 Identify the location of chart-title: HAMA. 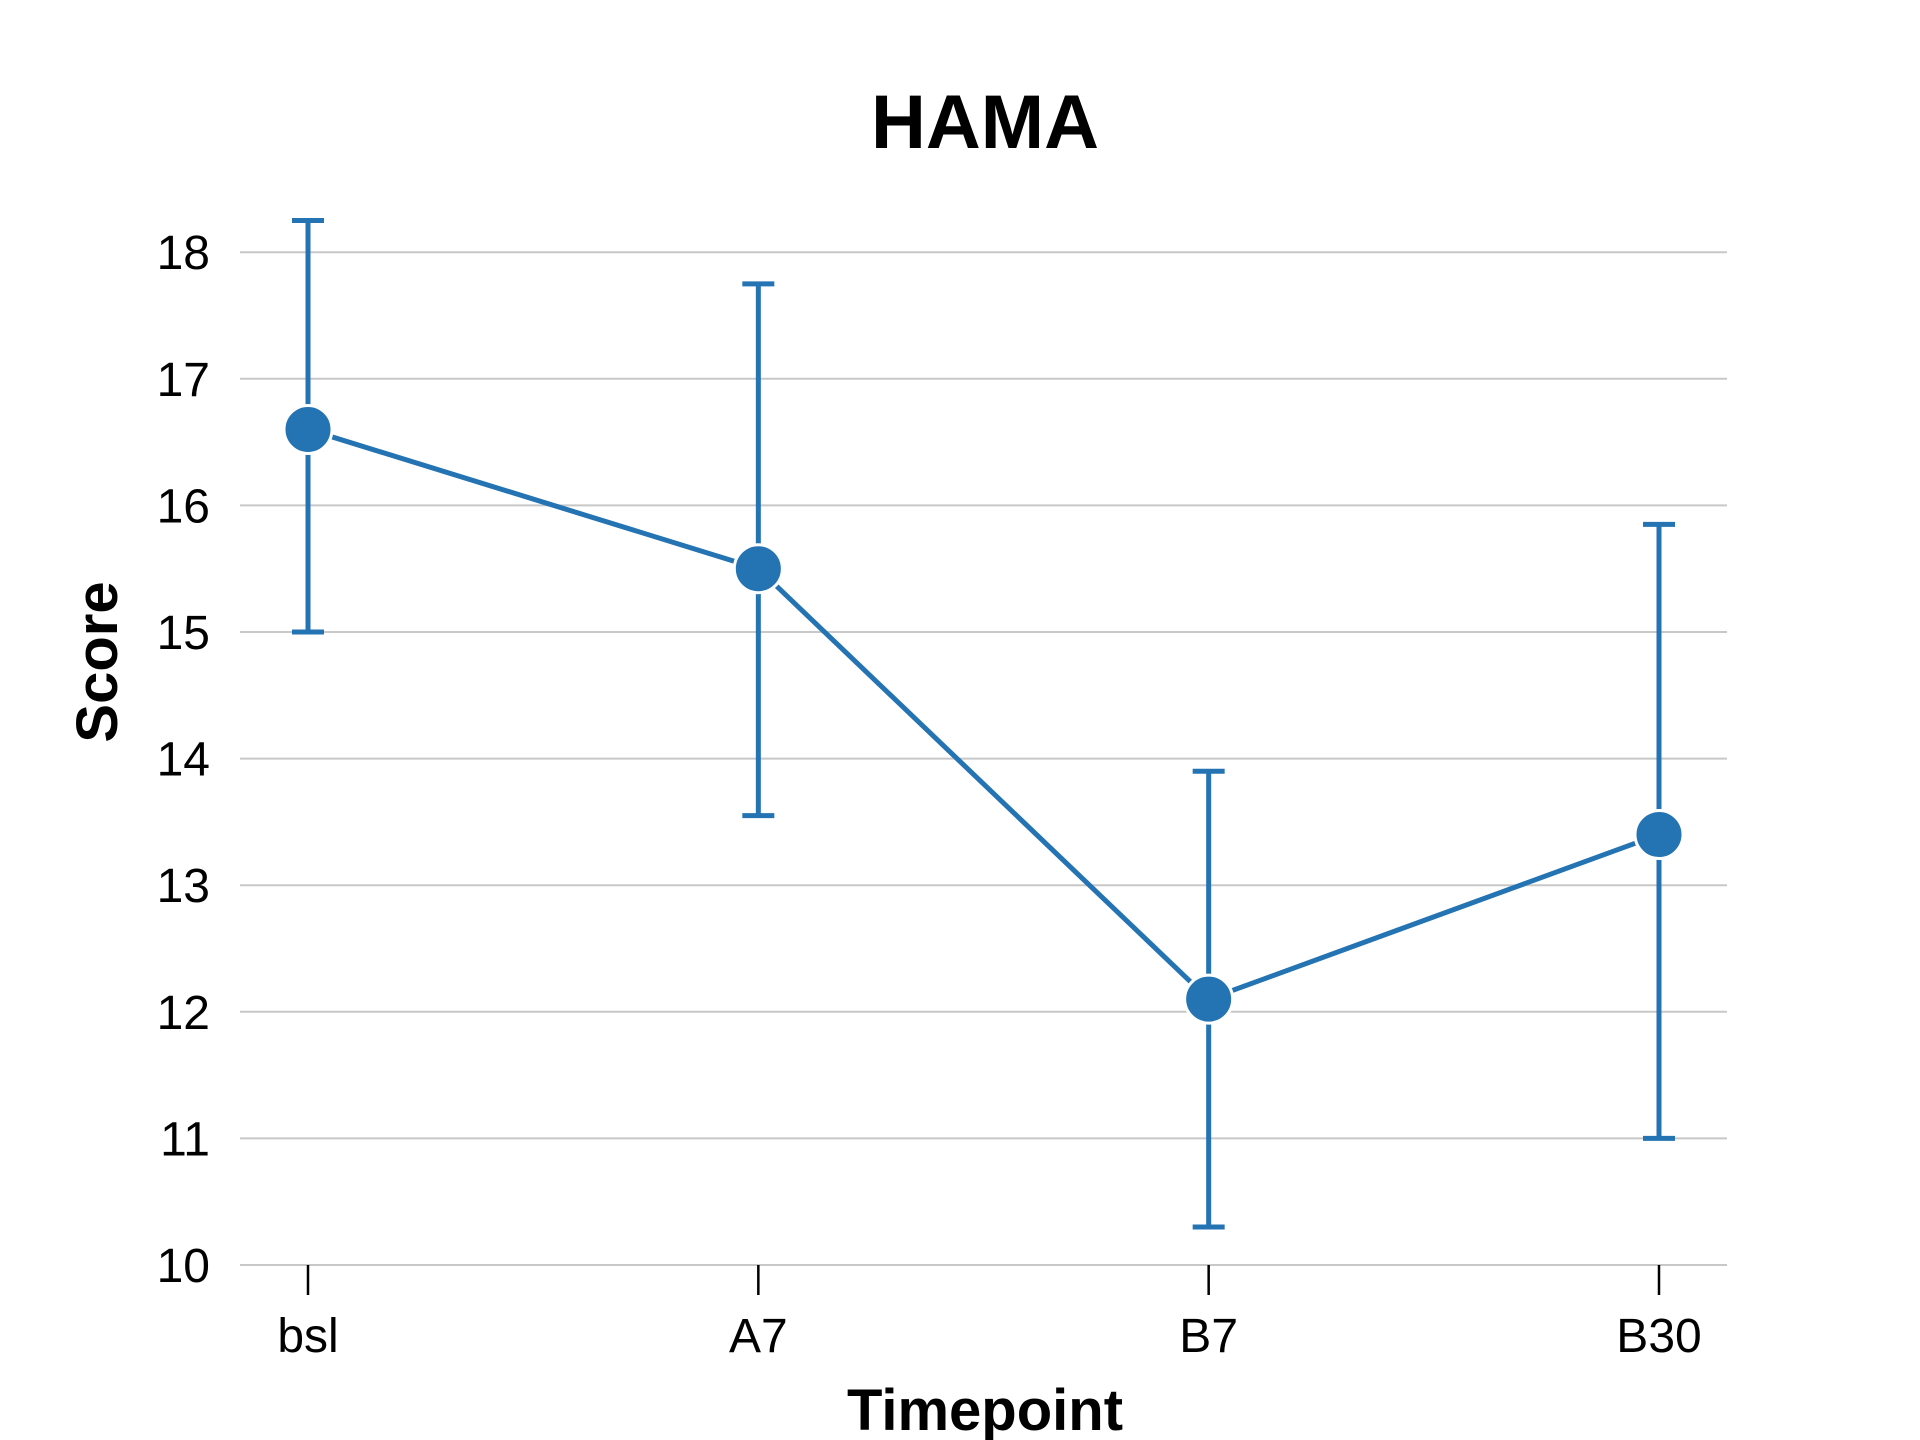
(985, 122).